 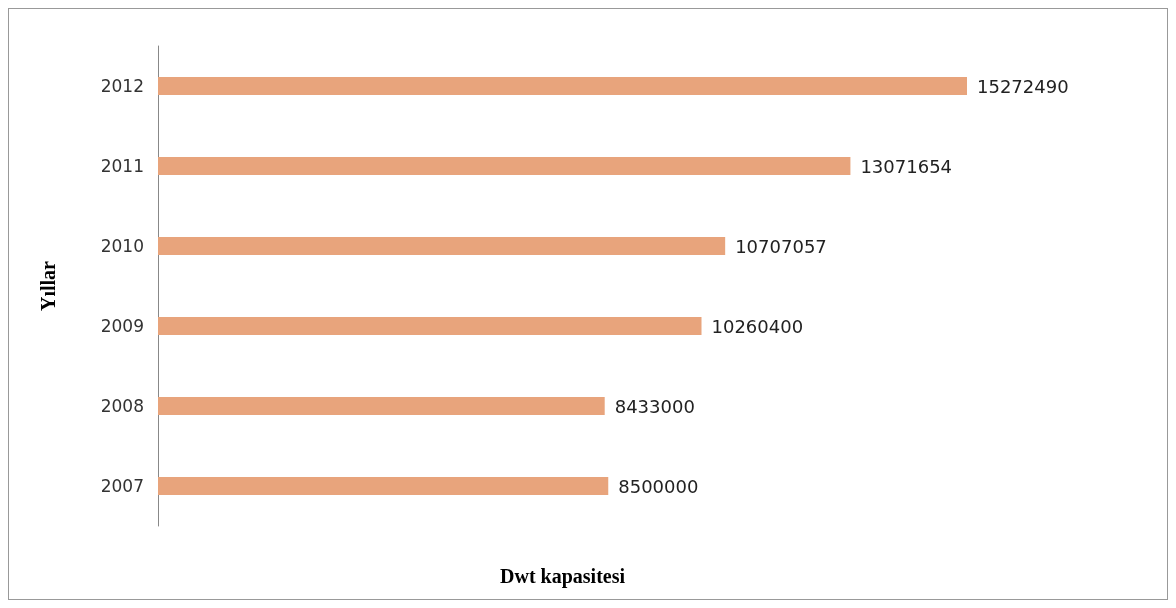 I want to click on data-label: 10707057, so click(x=781, y=246).